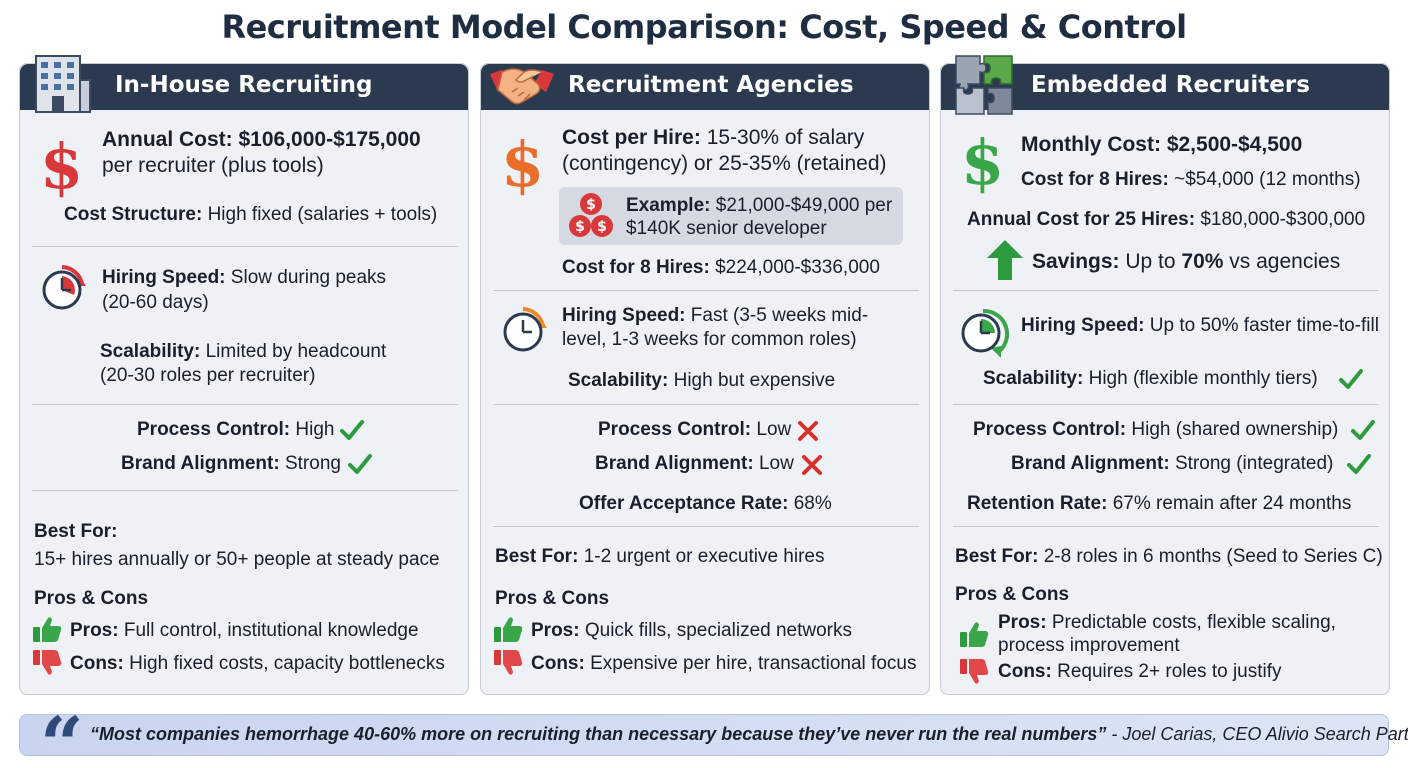 The image size is (1408, 768). Describe the element at coordinates (726, 228) in the screenshot. I see `example-line2: $140K senior developer` at that location.